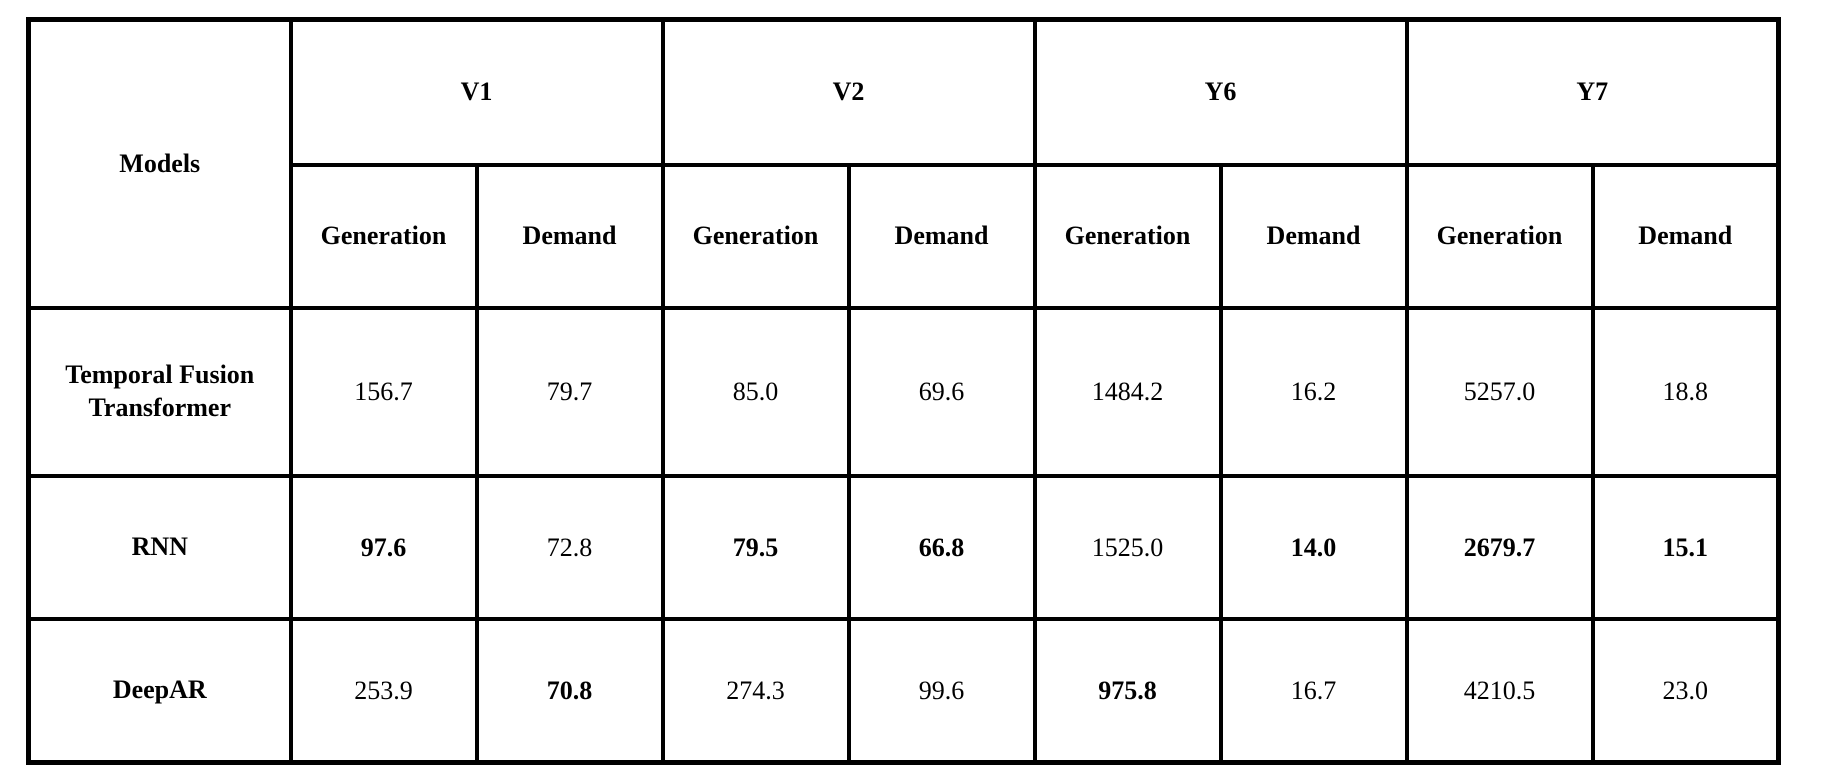 Image resolution: width=1822 pixels, height=780 pixels. Describe the element at coordinates (941, 691) in the screenshot. I see `cell-value: 99.6` at that location.